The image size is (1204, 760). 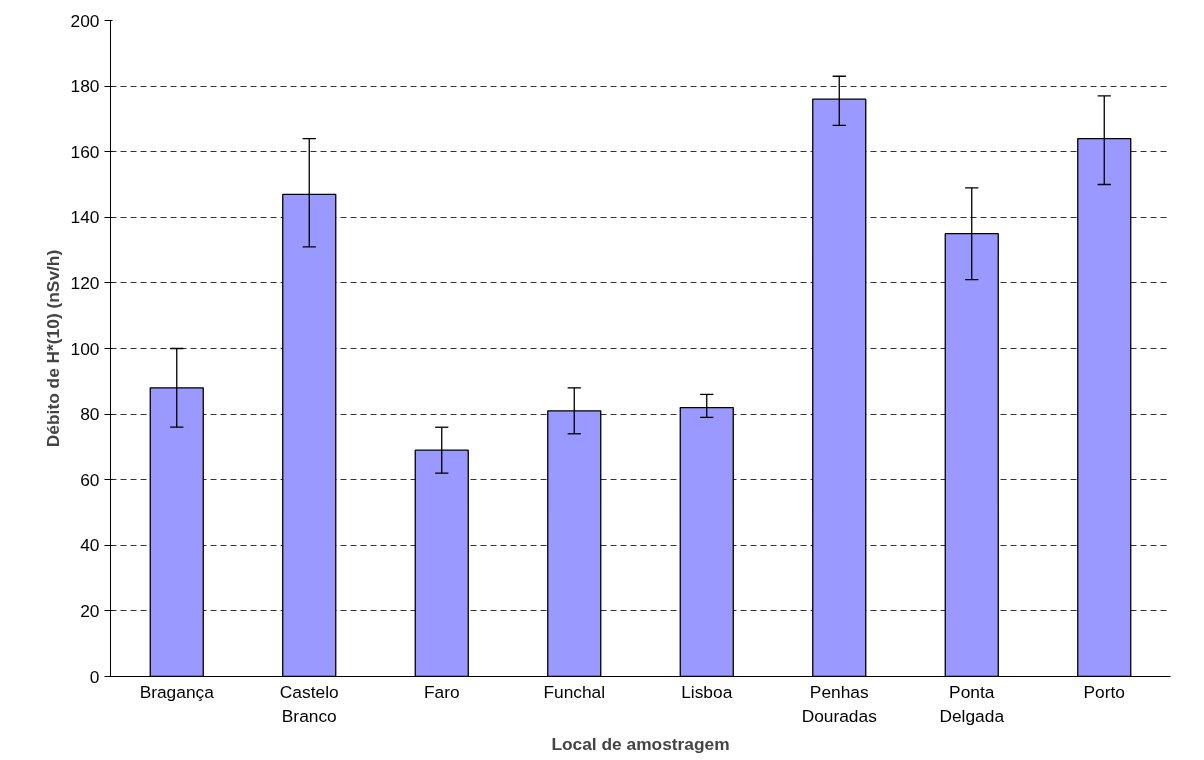 I want to click on y-tick-label: 80, so click(x=90, y=414).